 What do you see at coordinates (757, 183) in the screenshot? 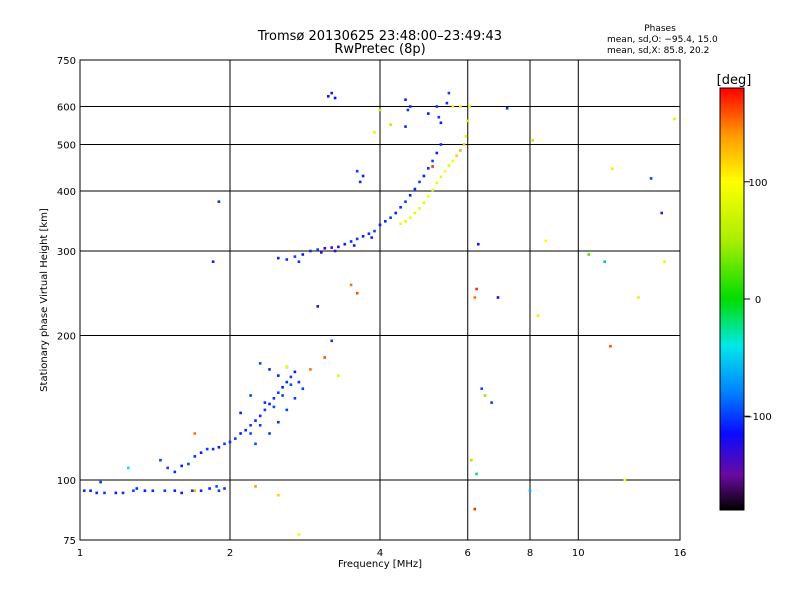
I see `colorbar-tick-label: 100` at bounding box center [757, 183].